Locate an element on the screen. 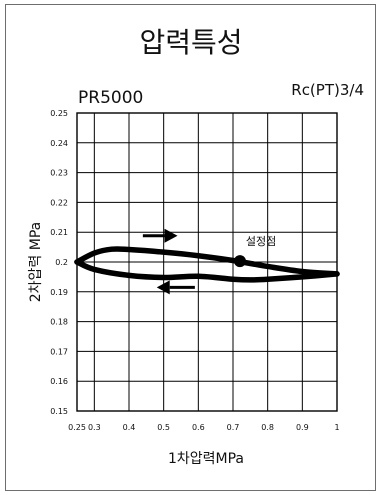 The width and height of the screenshot is (382, 495). plot-area: 설정점 is located at coordinates (207, 261).